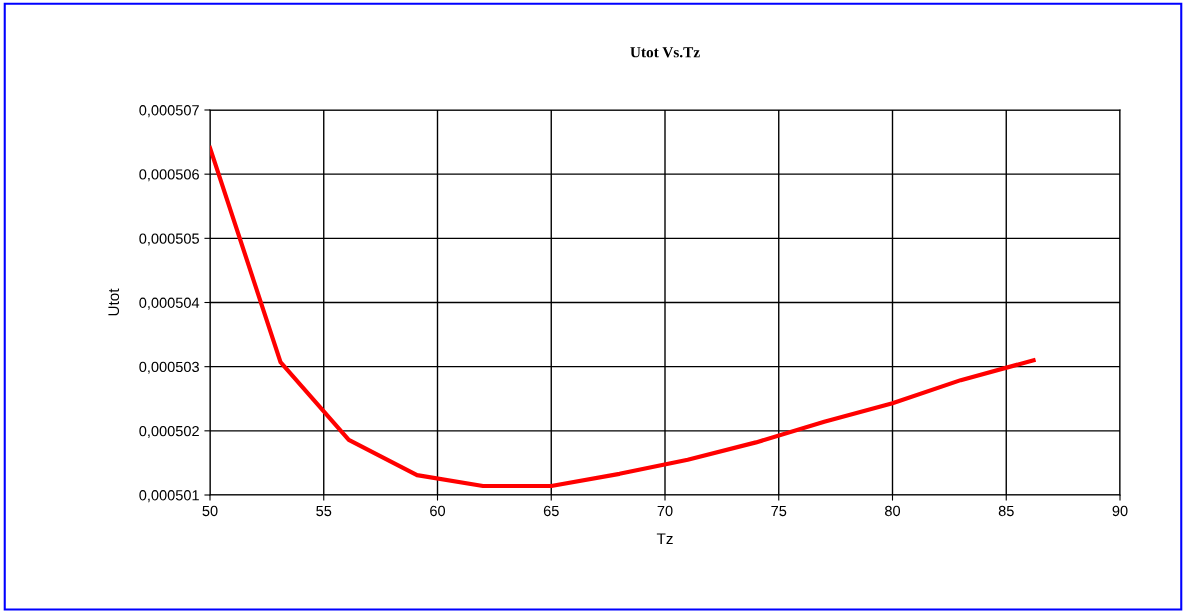  What do you see at coordinates (1006, 511) in the screenshot?
I see `x-tick-label: 85` at bounding box center [1006, 511].